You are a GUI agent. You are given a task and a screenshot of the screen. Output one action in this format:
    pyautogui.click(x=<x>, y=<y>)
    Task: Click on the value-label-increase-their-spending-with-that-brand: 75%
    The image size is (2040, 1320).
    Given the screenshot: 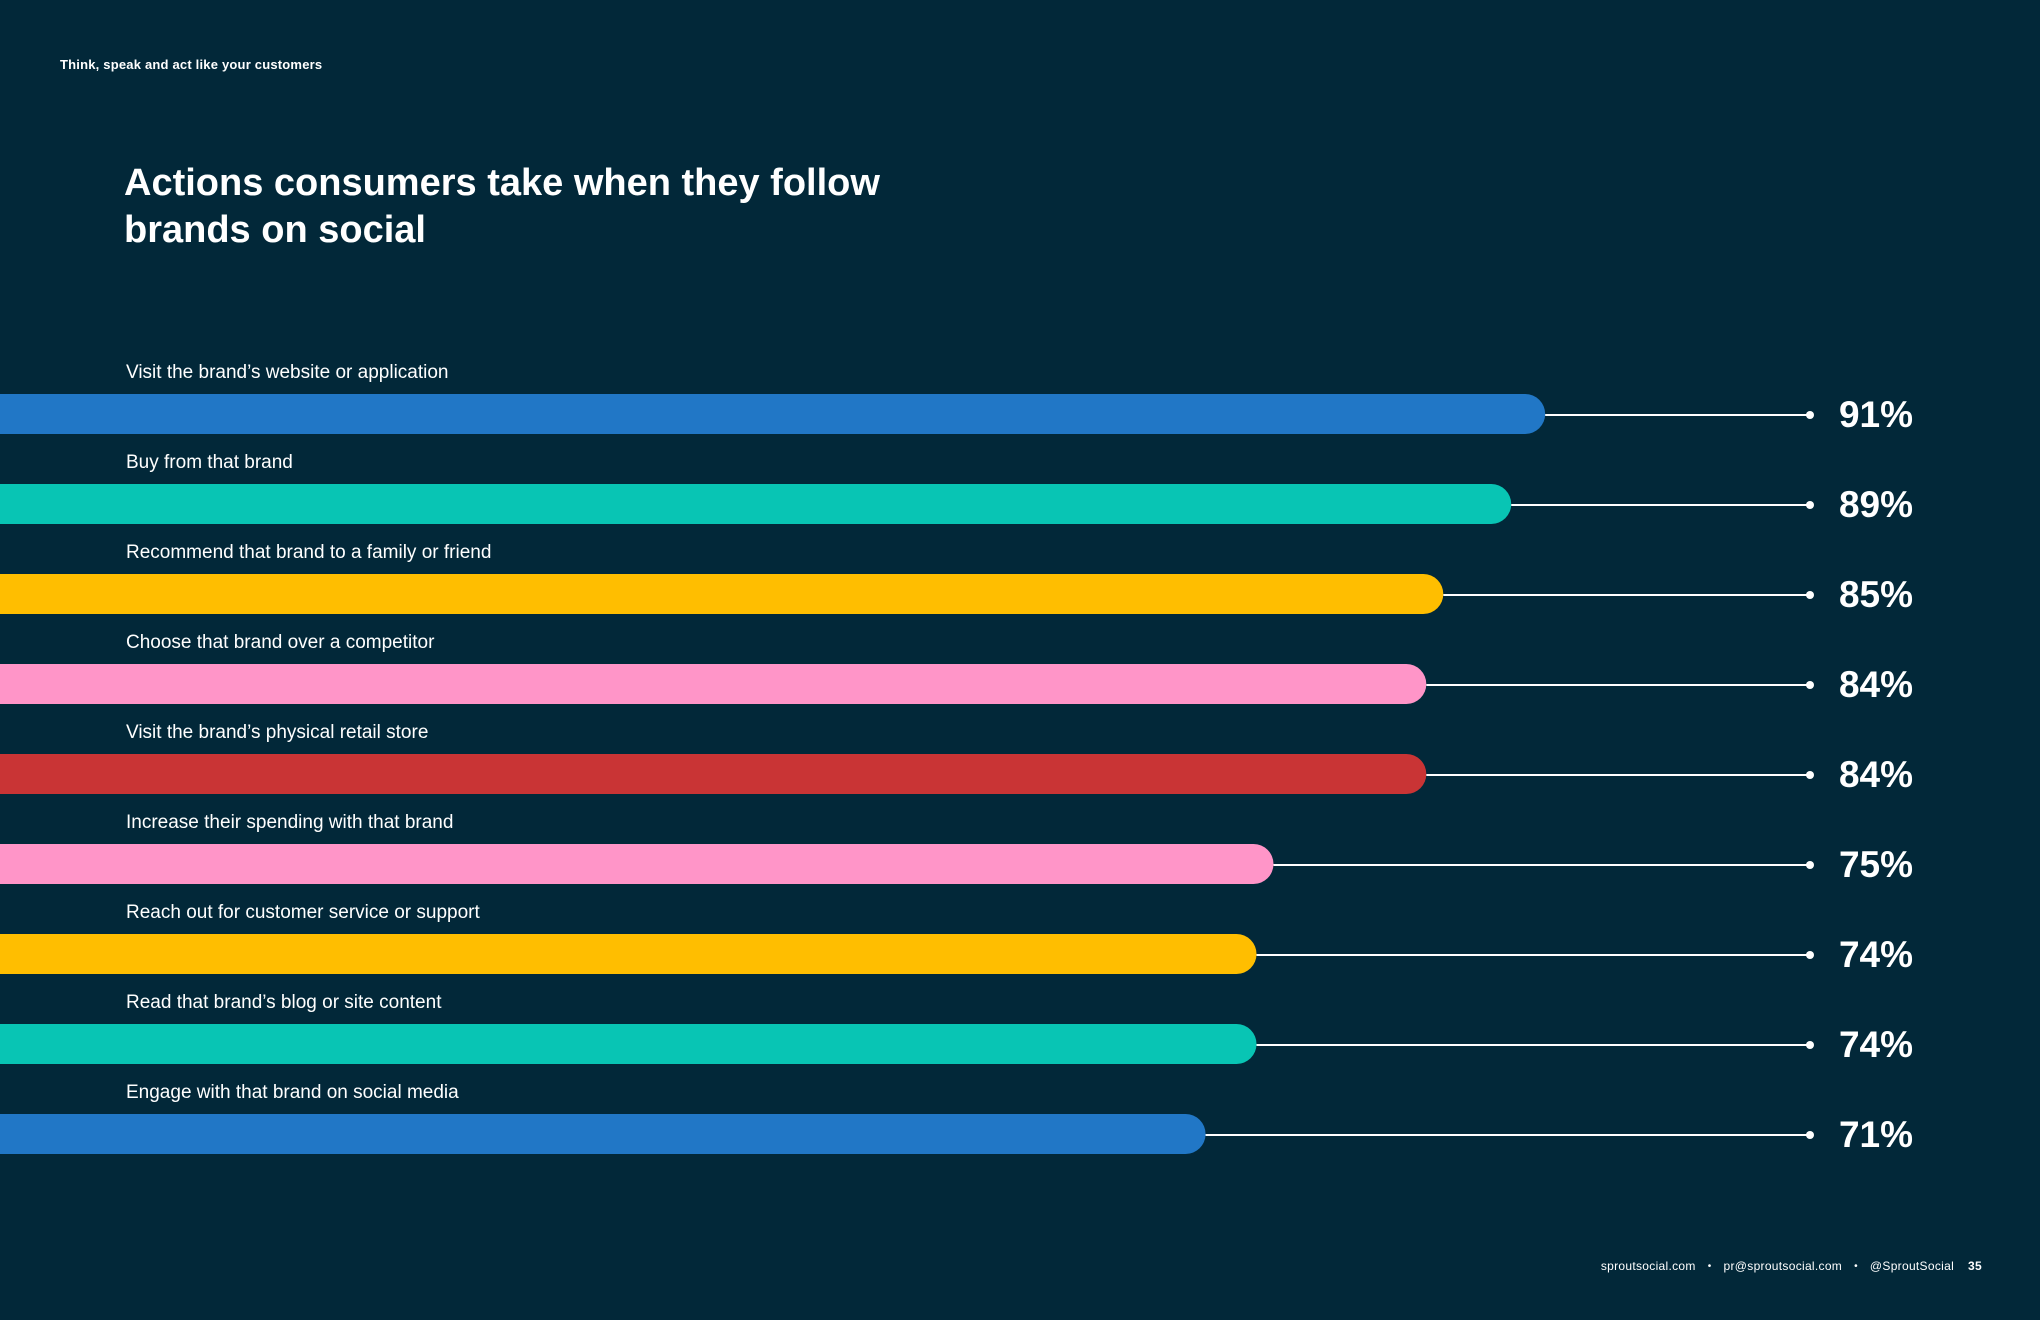 What is the action you would take?
    pyautogui.click(x=1876, y=864)
    